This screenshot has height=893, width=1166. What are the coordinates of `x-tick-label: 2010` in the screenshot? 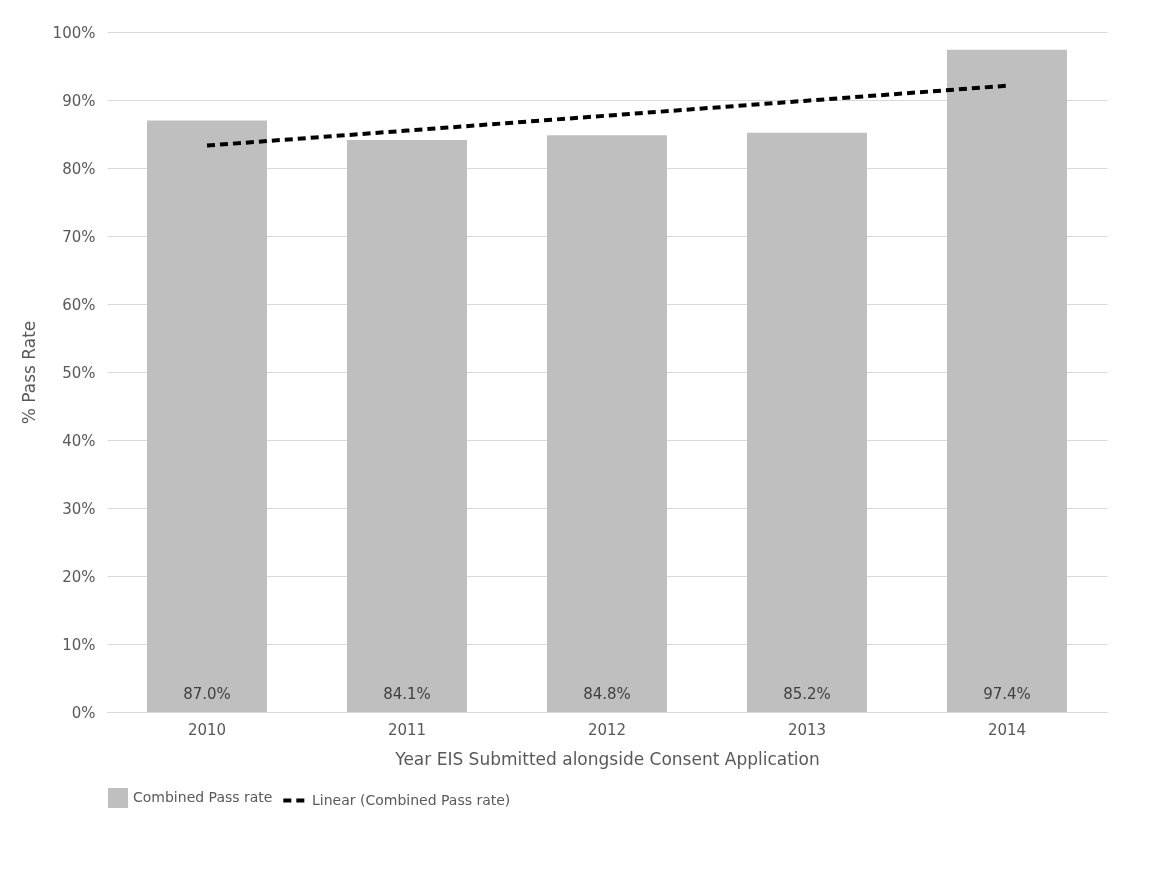 It's located at (207, 729).